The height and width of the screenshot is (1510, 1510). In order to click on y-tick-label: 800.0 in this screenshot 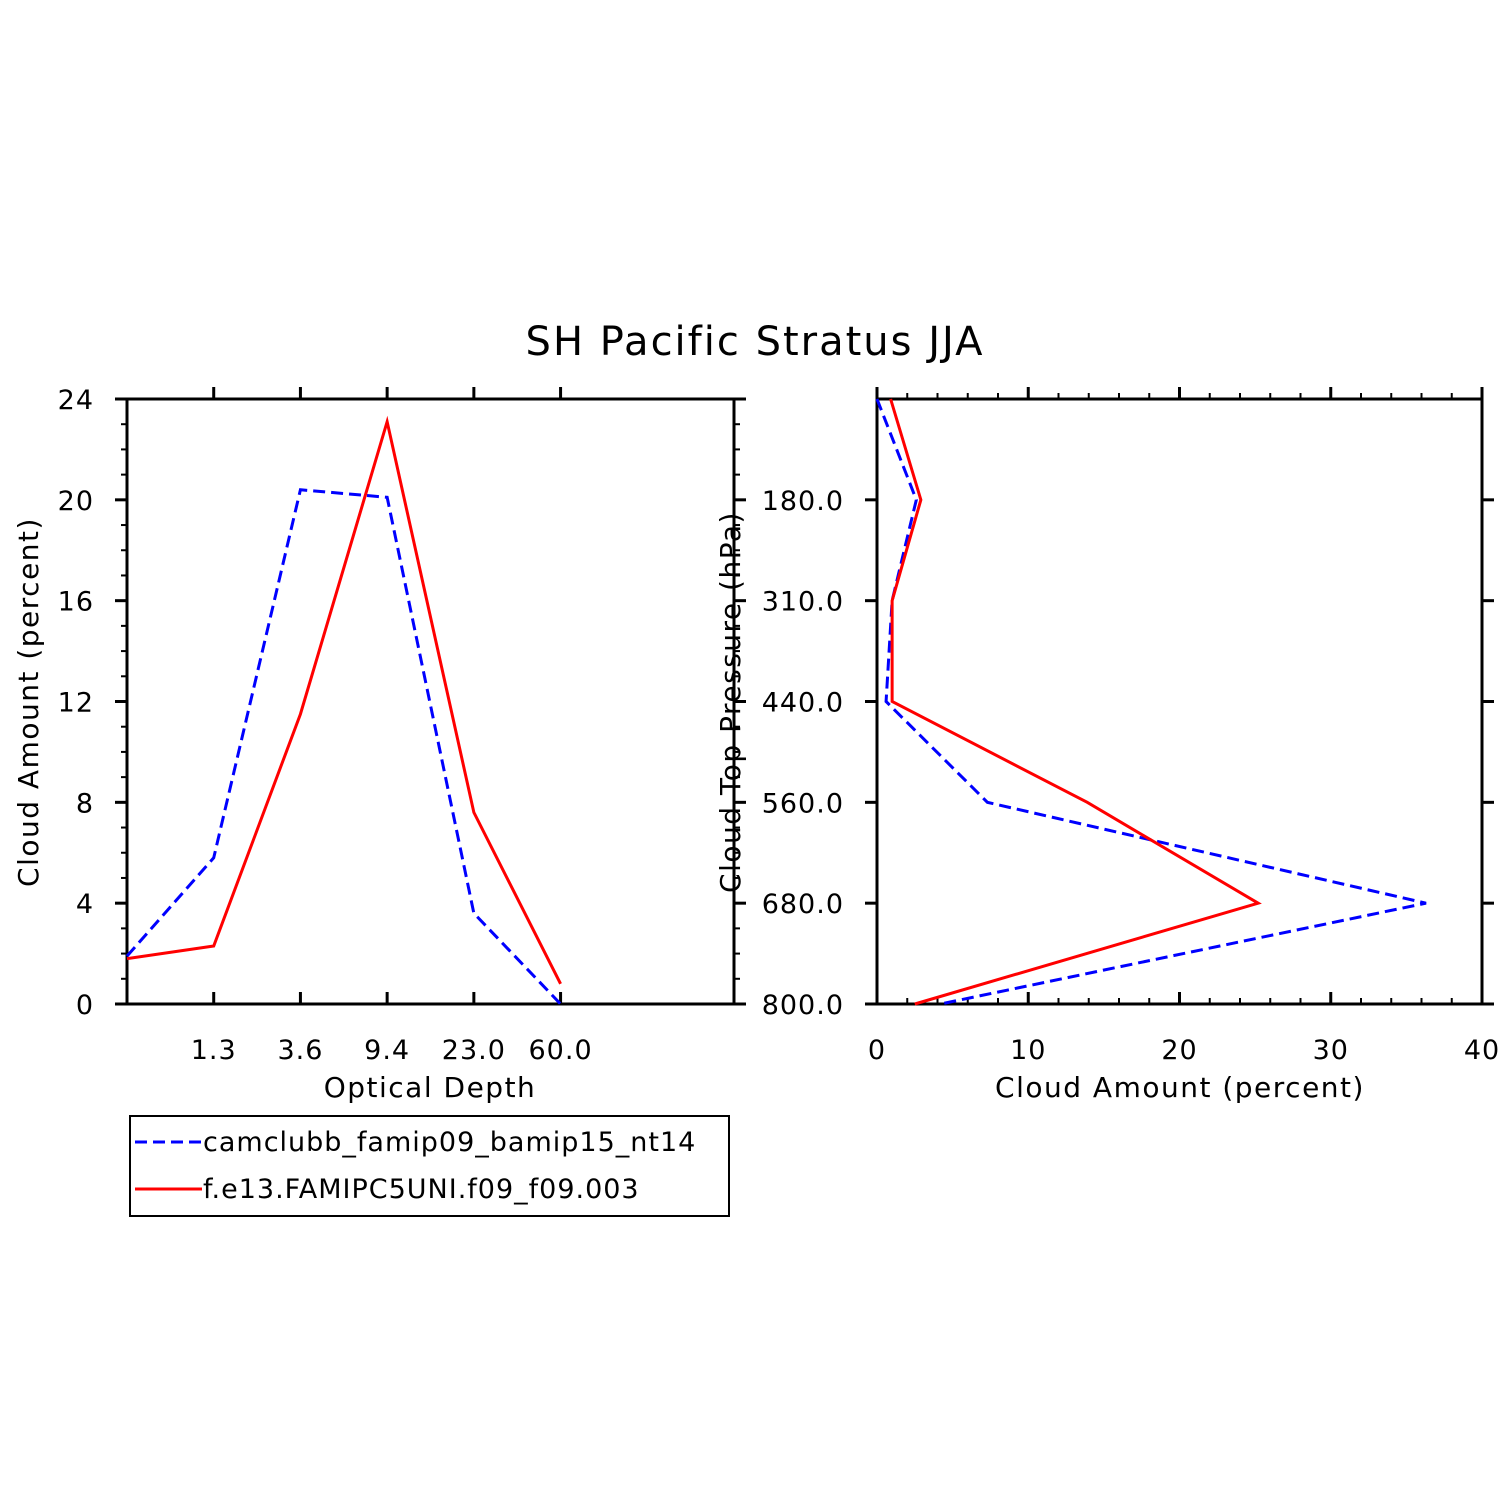, I will do `click(803, 1005)`.